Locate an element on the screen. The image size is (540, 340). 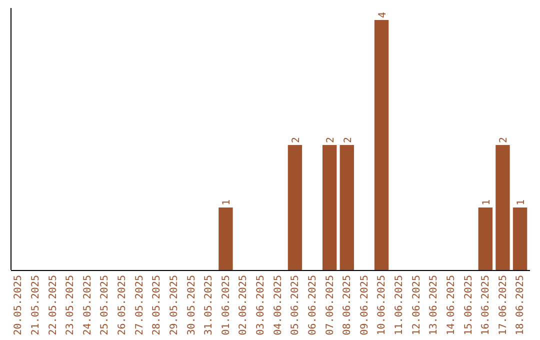
x-tick-label: 22.05.2025 is located at coordinates (53, 305).